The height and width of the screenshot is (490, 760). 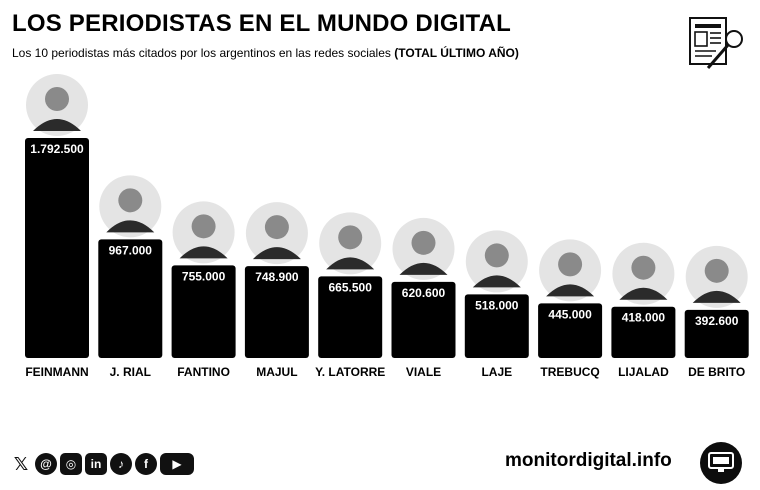 I want to click on portrait-trebucq, so click(x=570, y=270).